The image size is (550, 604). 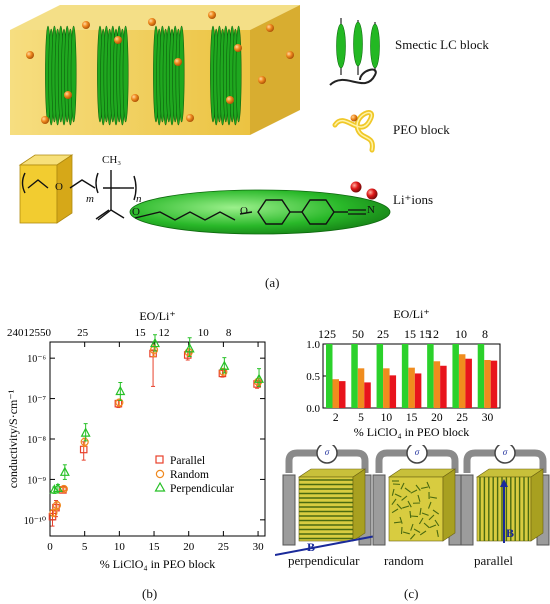 What do you see at coordinates (410, 334) in the screenshot?
I see `bar-top-tick-label: 15` at bounding box center [410, 334].